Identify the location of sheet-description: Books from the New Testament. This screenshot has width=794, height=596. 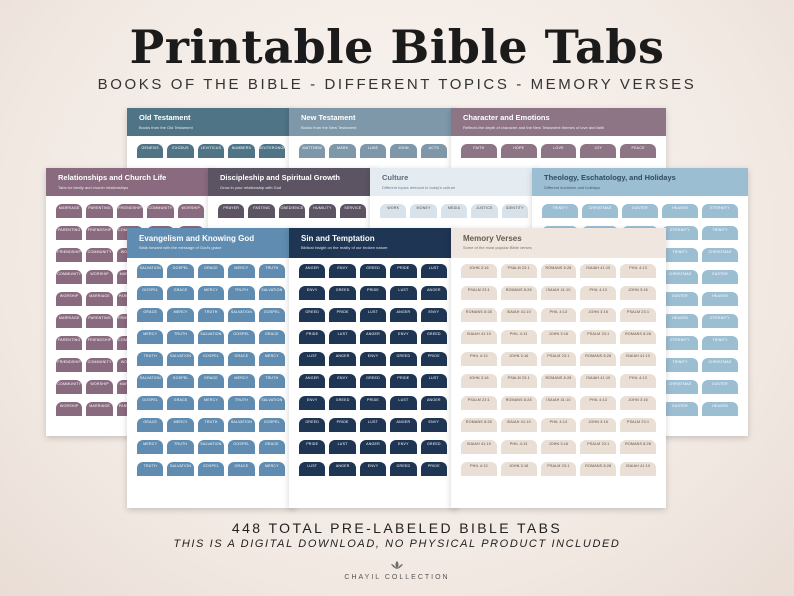
(329, 127).